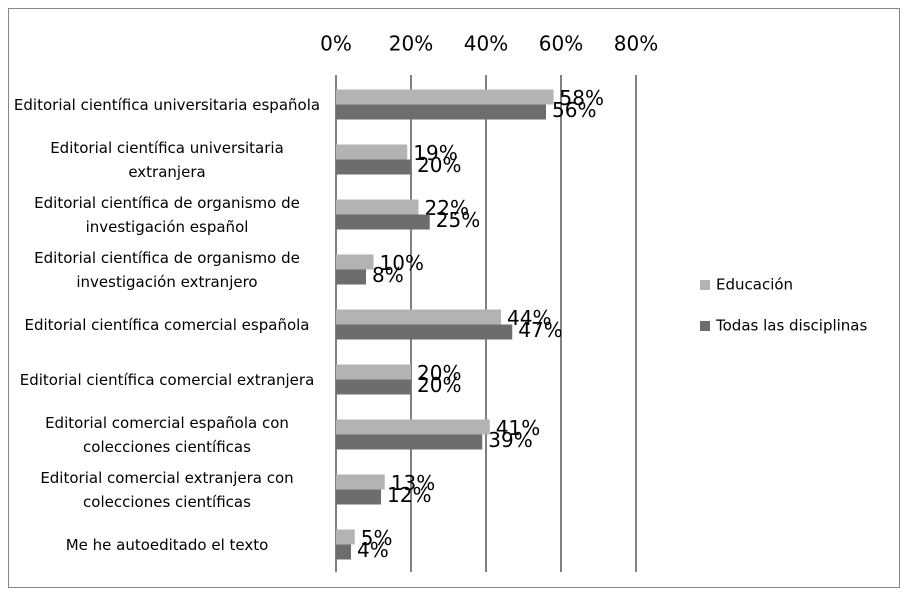 The width and height of the screenshot is (910, 596). I want to click on value-label: 22%, so click(447, 208).